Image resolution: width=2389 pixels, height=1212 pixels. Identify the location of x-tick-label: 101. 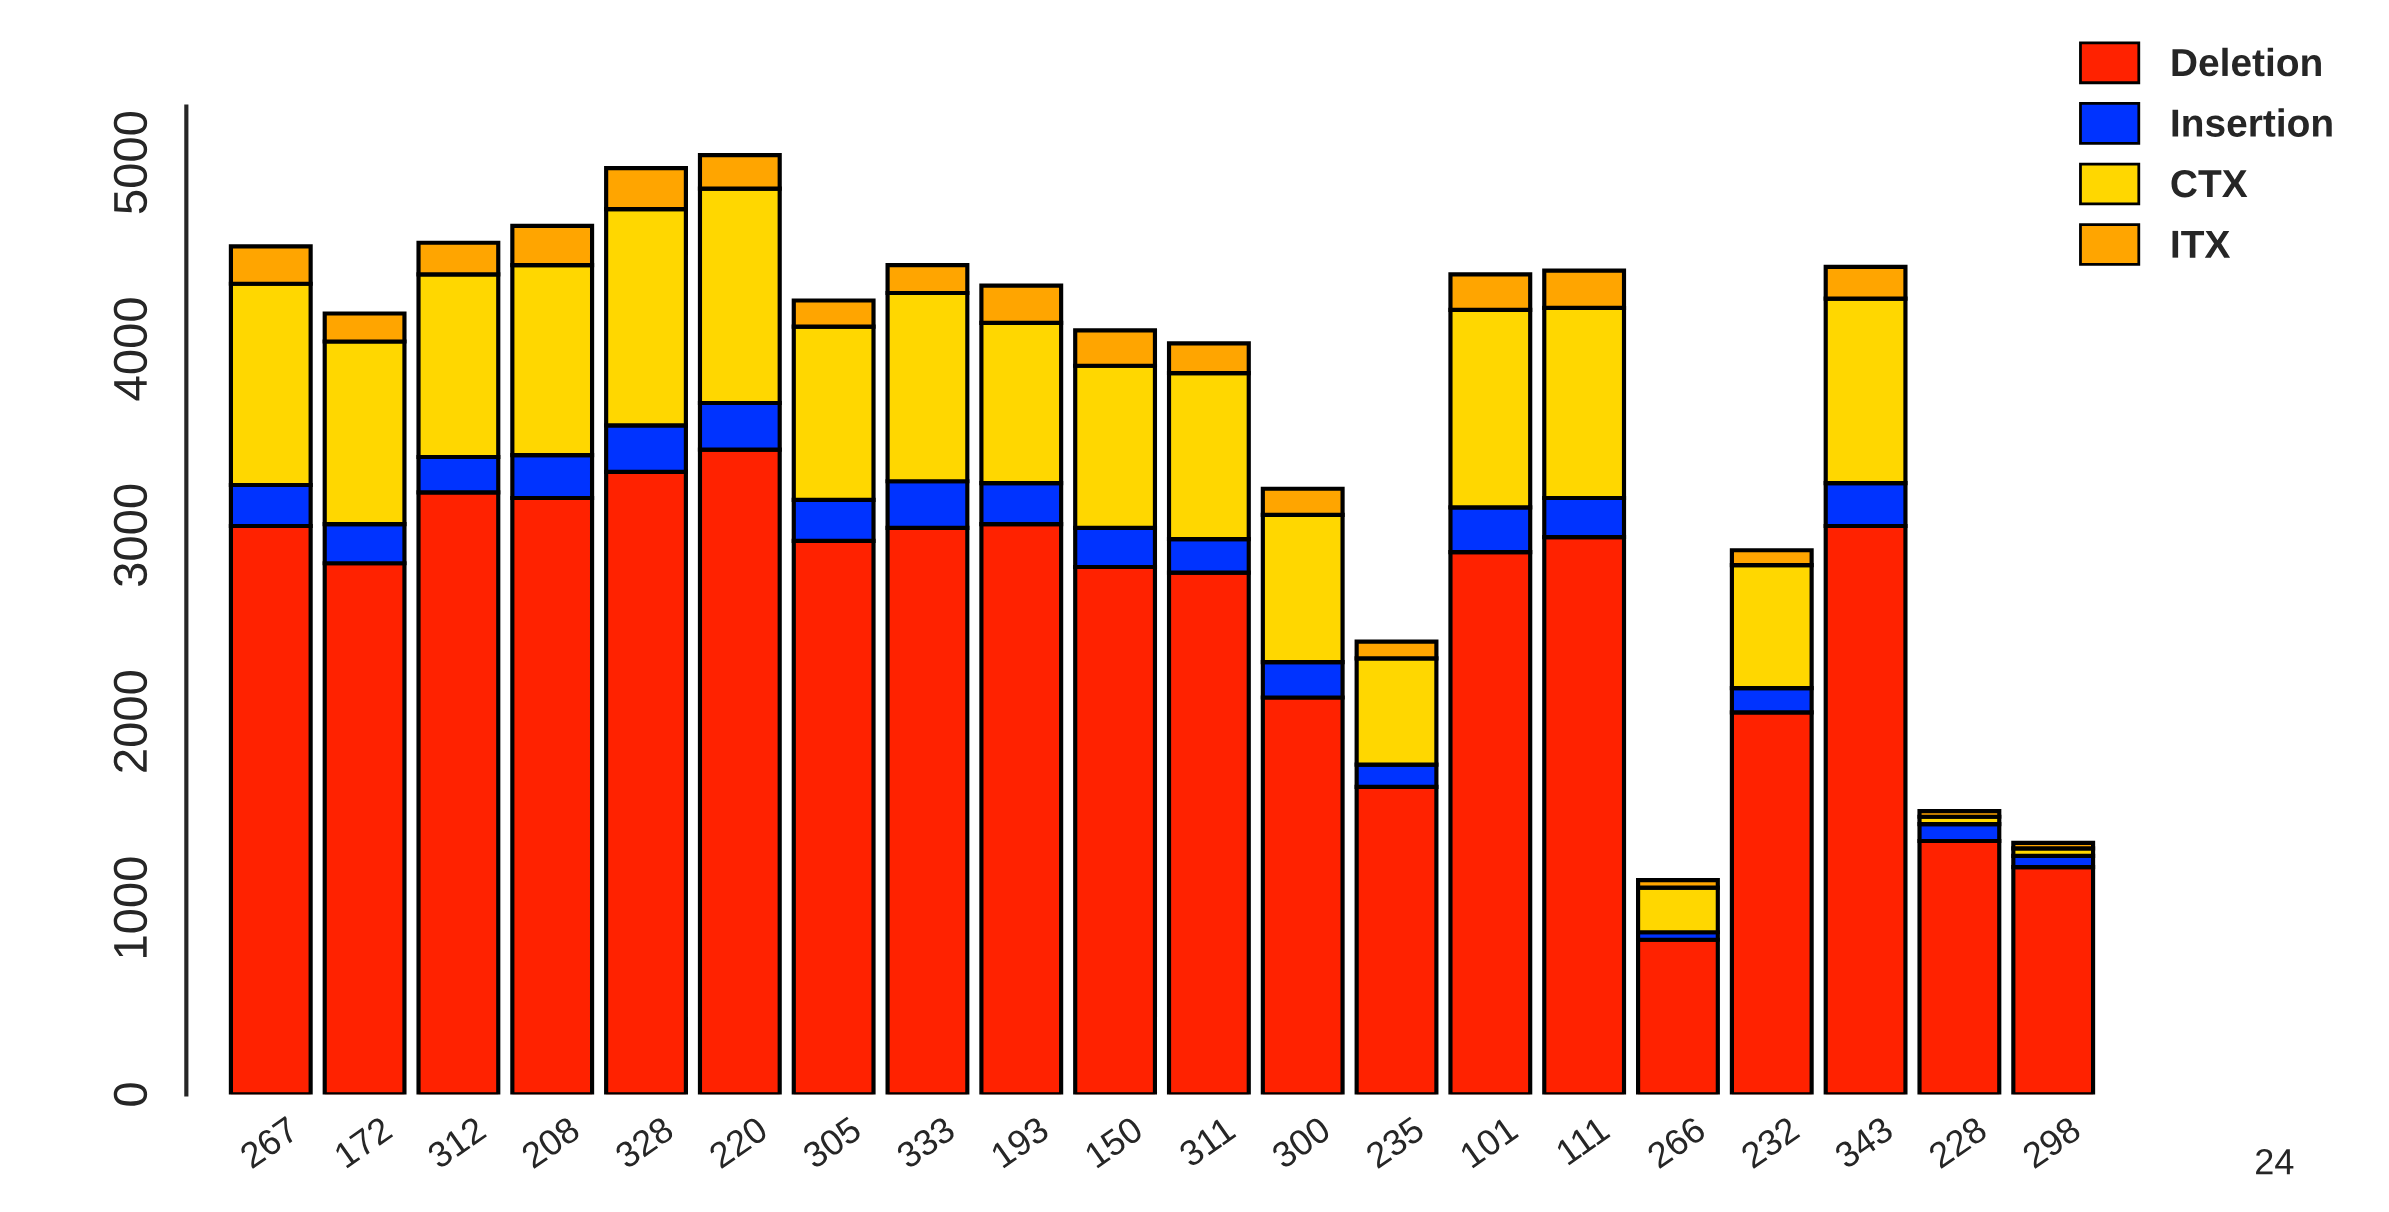
(1489, 1142).